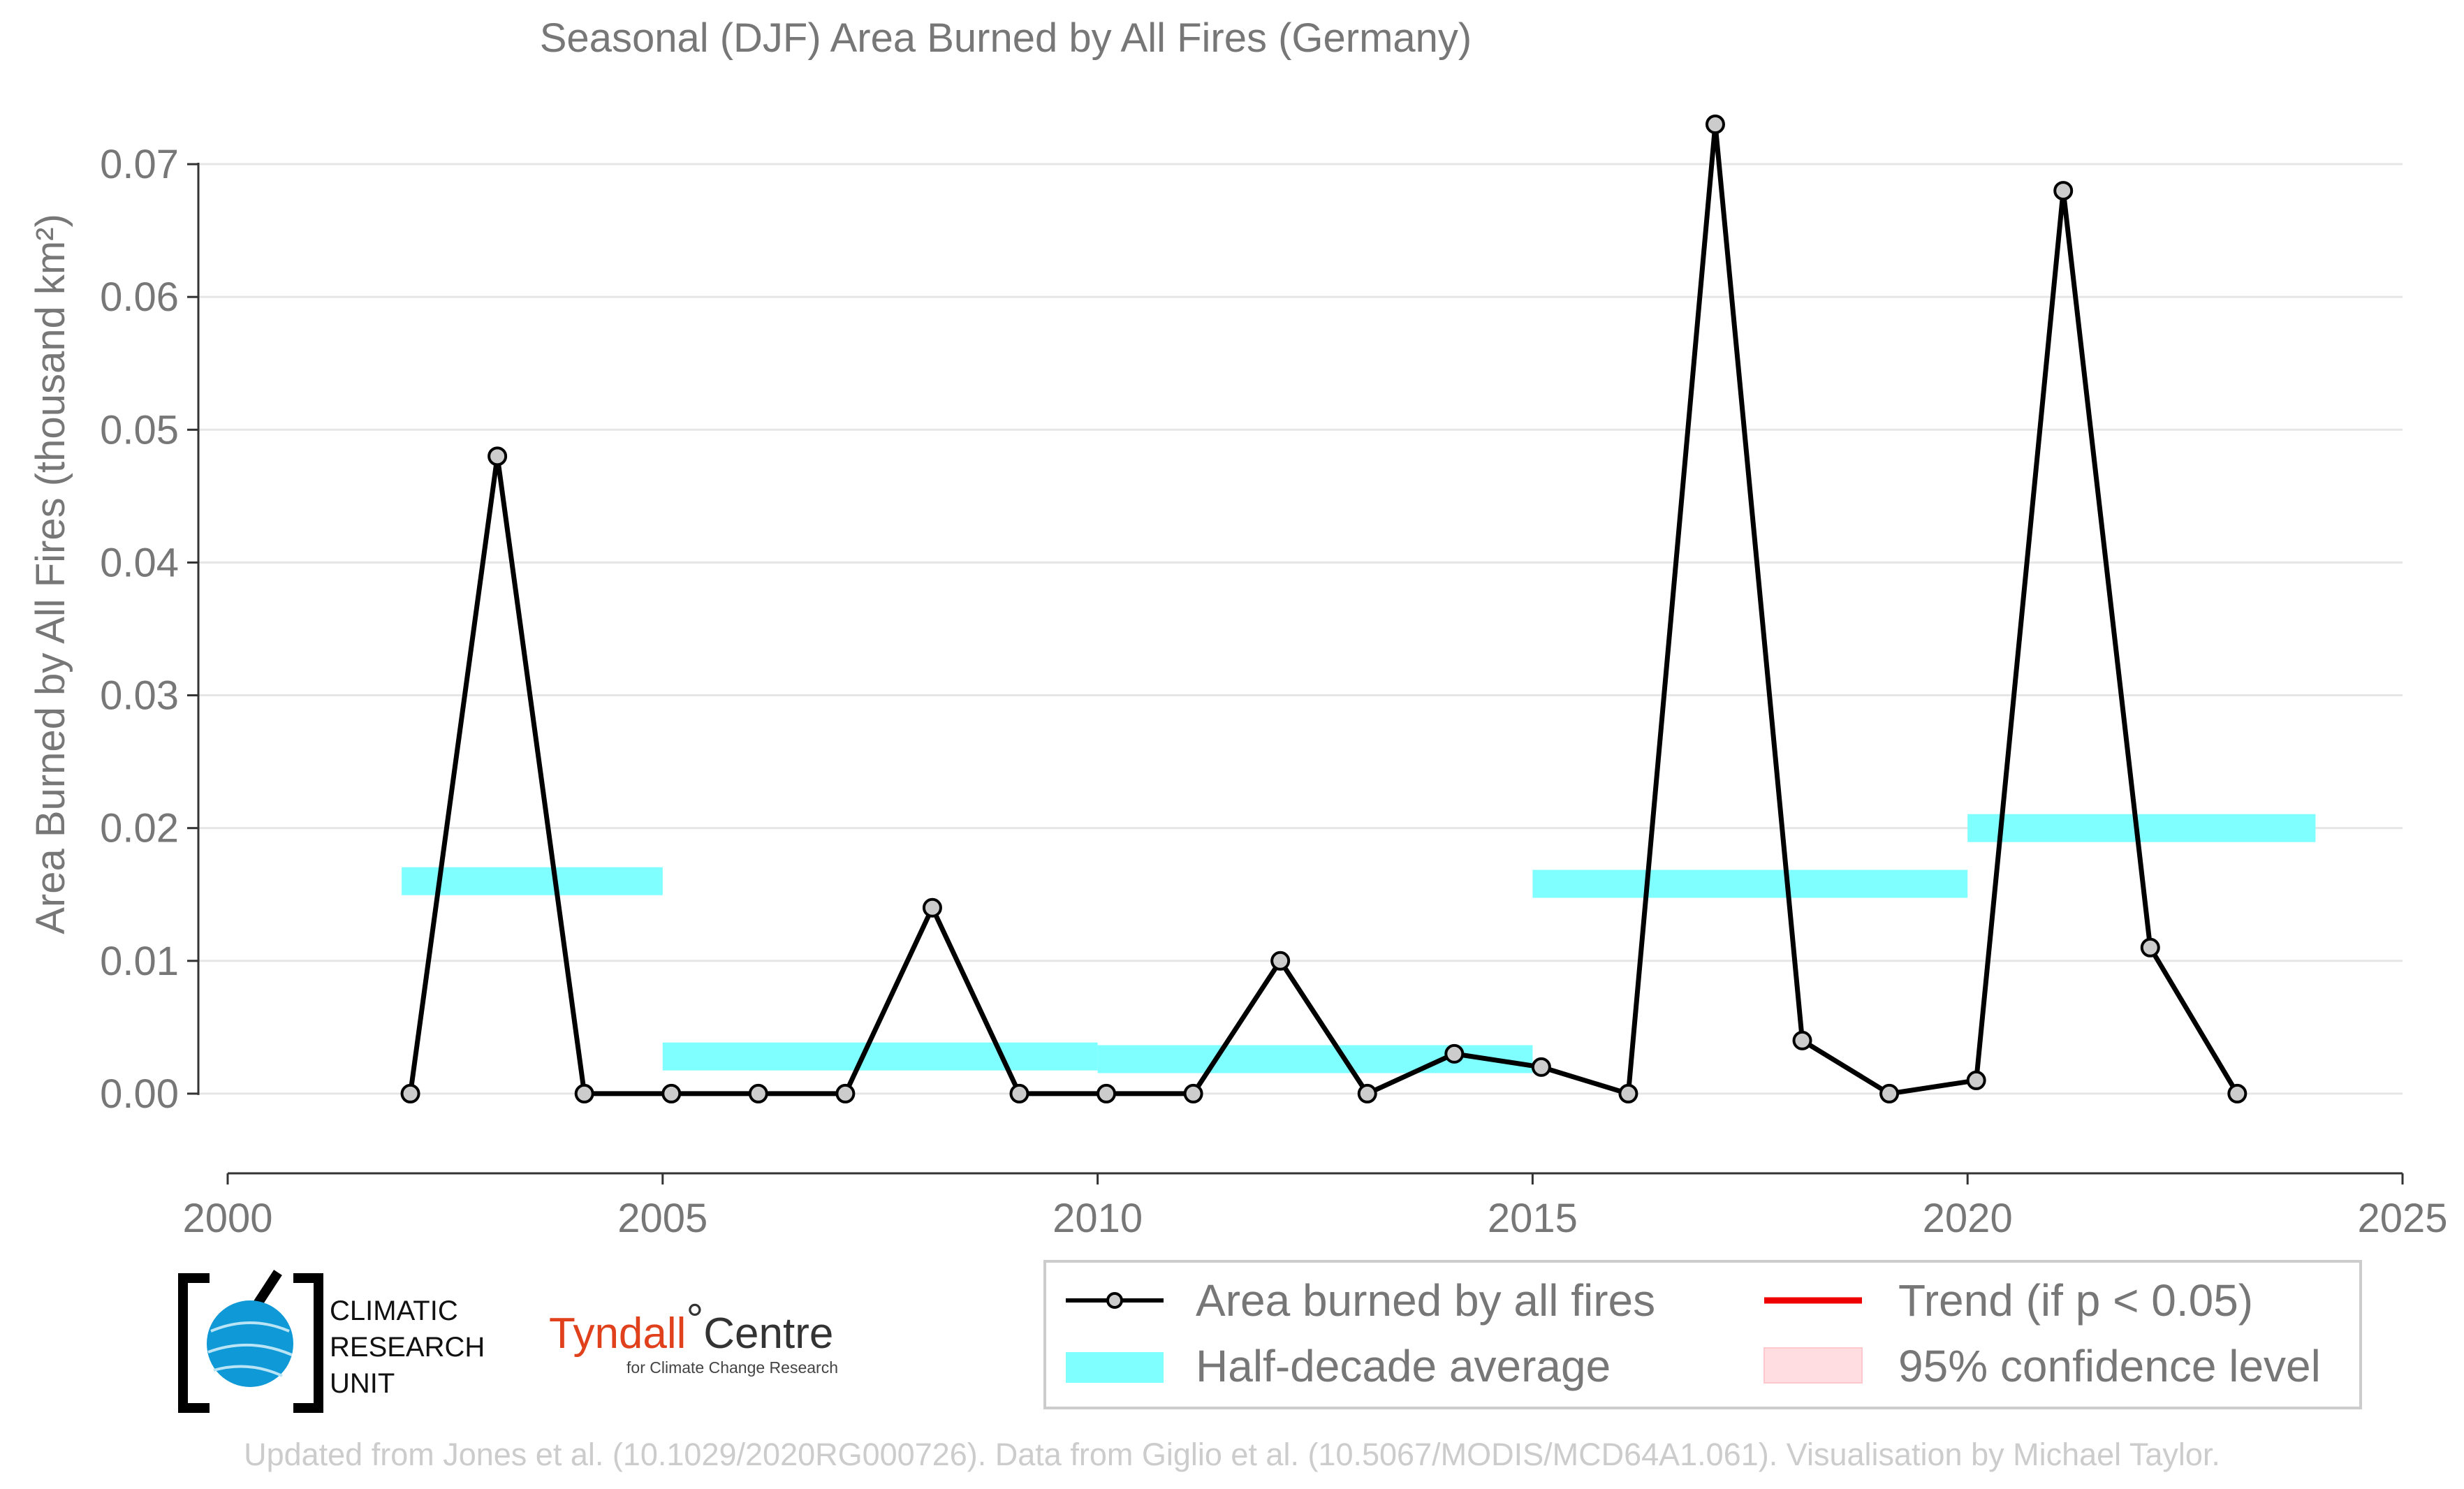  What do you see at coordinates (362, 1383) in the screenshot?
I see `cru-text-line3: UNIT` at bounding box center [362, 1383].